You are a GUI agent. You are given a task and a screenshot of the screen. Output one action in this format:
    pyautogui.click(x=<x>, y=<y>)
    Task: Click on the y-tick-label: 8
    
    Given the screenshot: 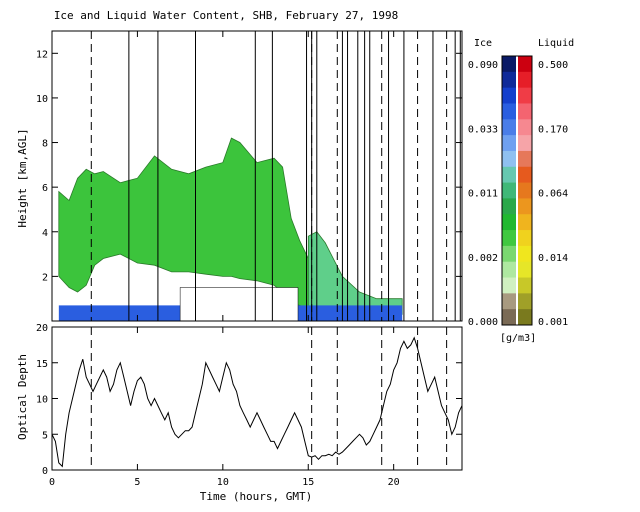 What is the action you would take?
    pyautogui.click(x=45, y=144)
    